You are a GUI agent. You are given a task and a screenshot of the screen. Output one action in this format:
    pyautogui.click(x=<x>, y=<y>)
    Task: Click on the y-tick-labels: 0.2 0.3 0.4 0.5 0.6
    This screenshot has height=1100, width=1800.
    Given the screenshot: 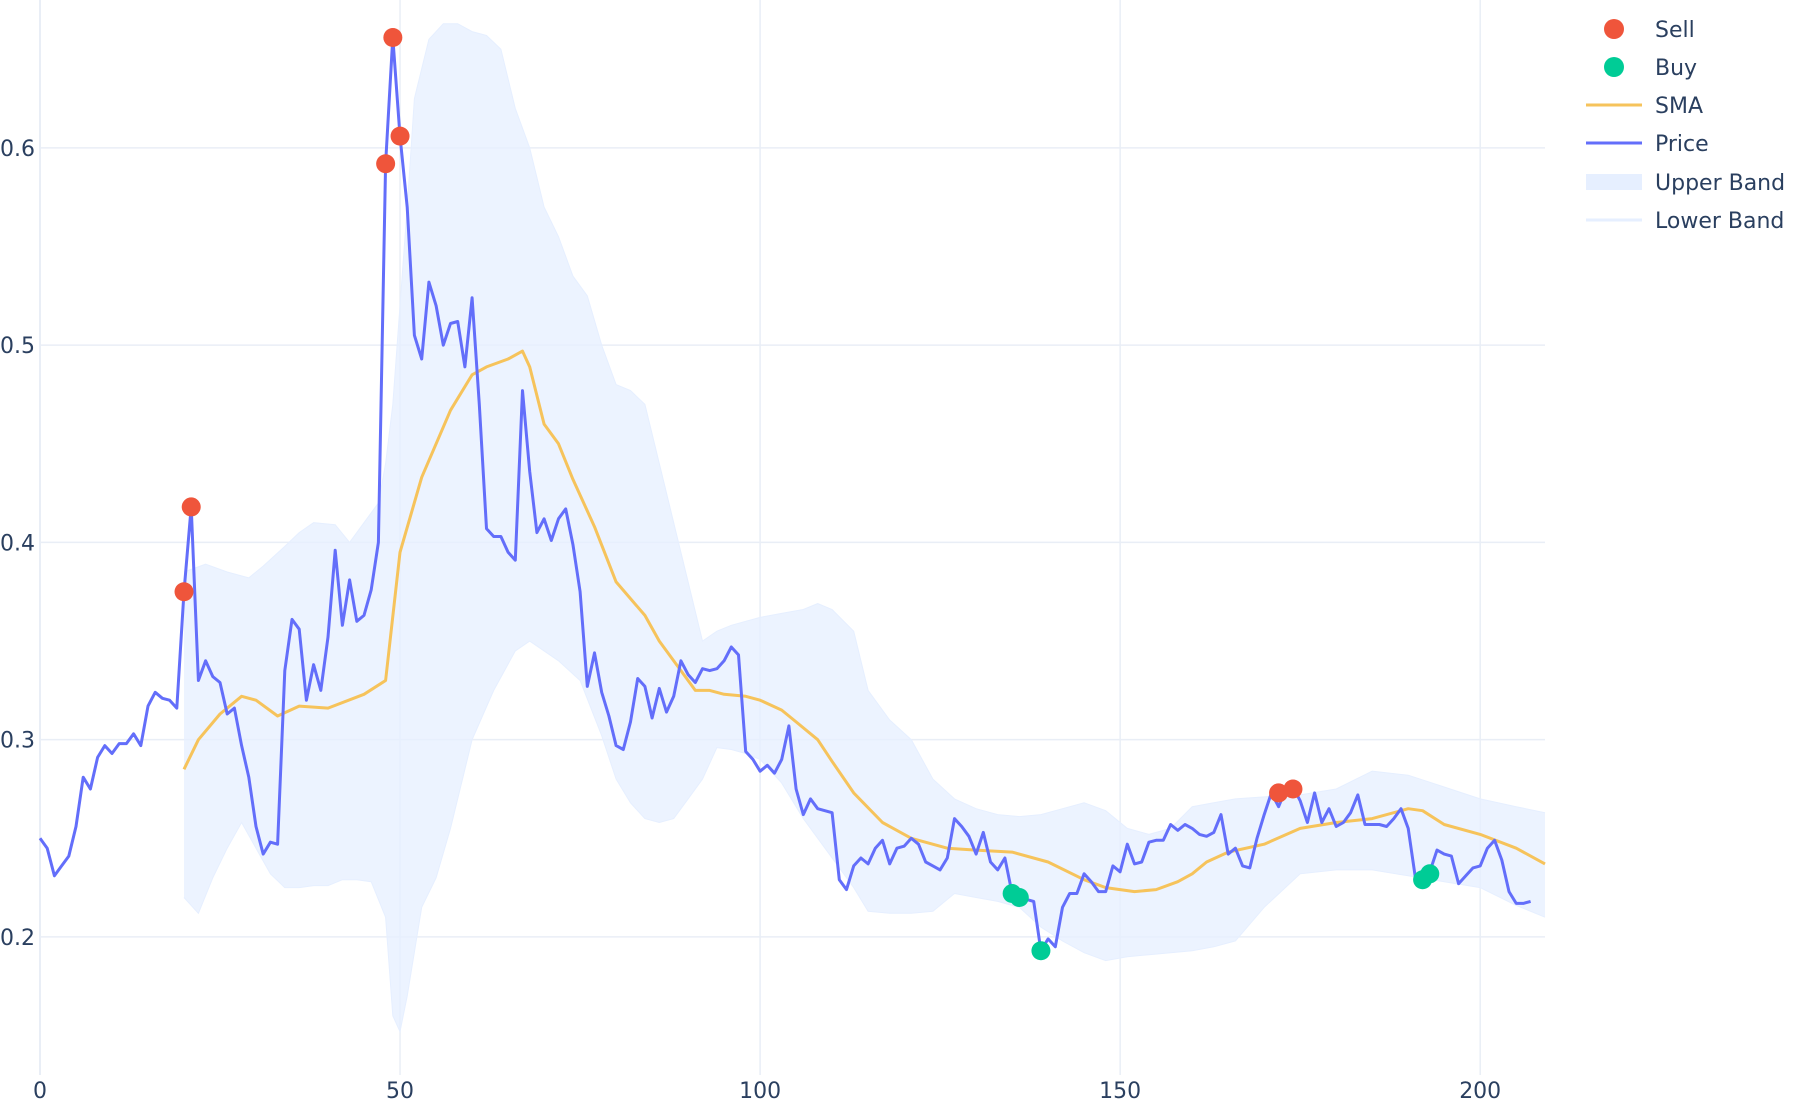 What is the action you would take?
    pyautogui.click(x=17, y=544)
    